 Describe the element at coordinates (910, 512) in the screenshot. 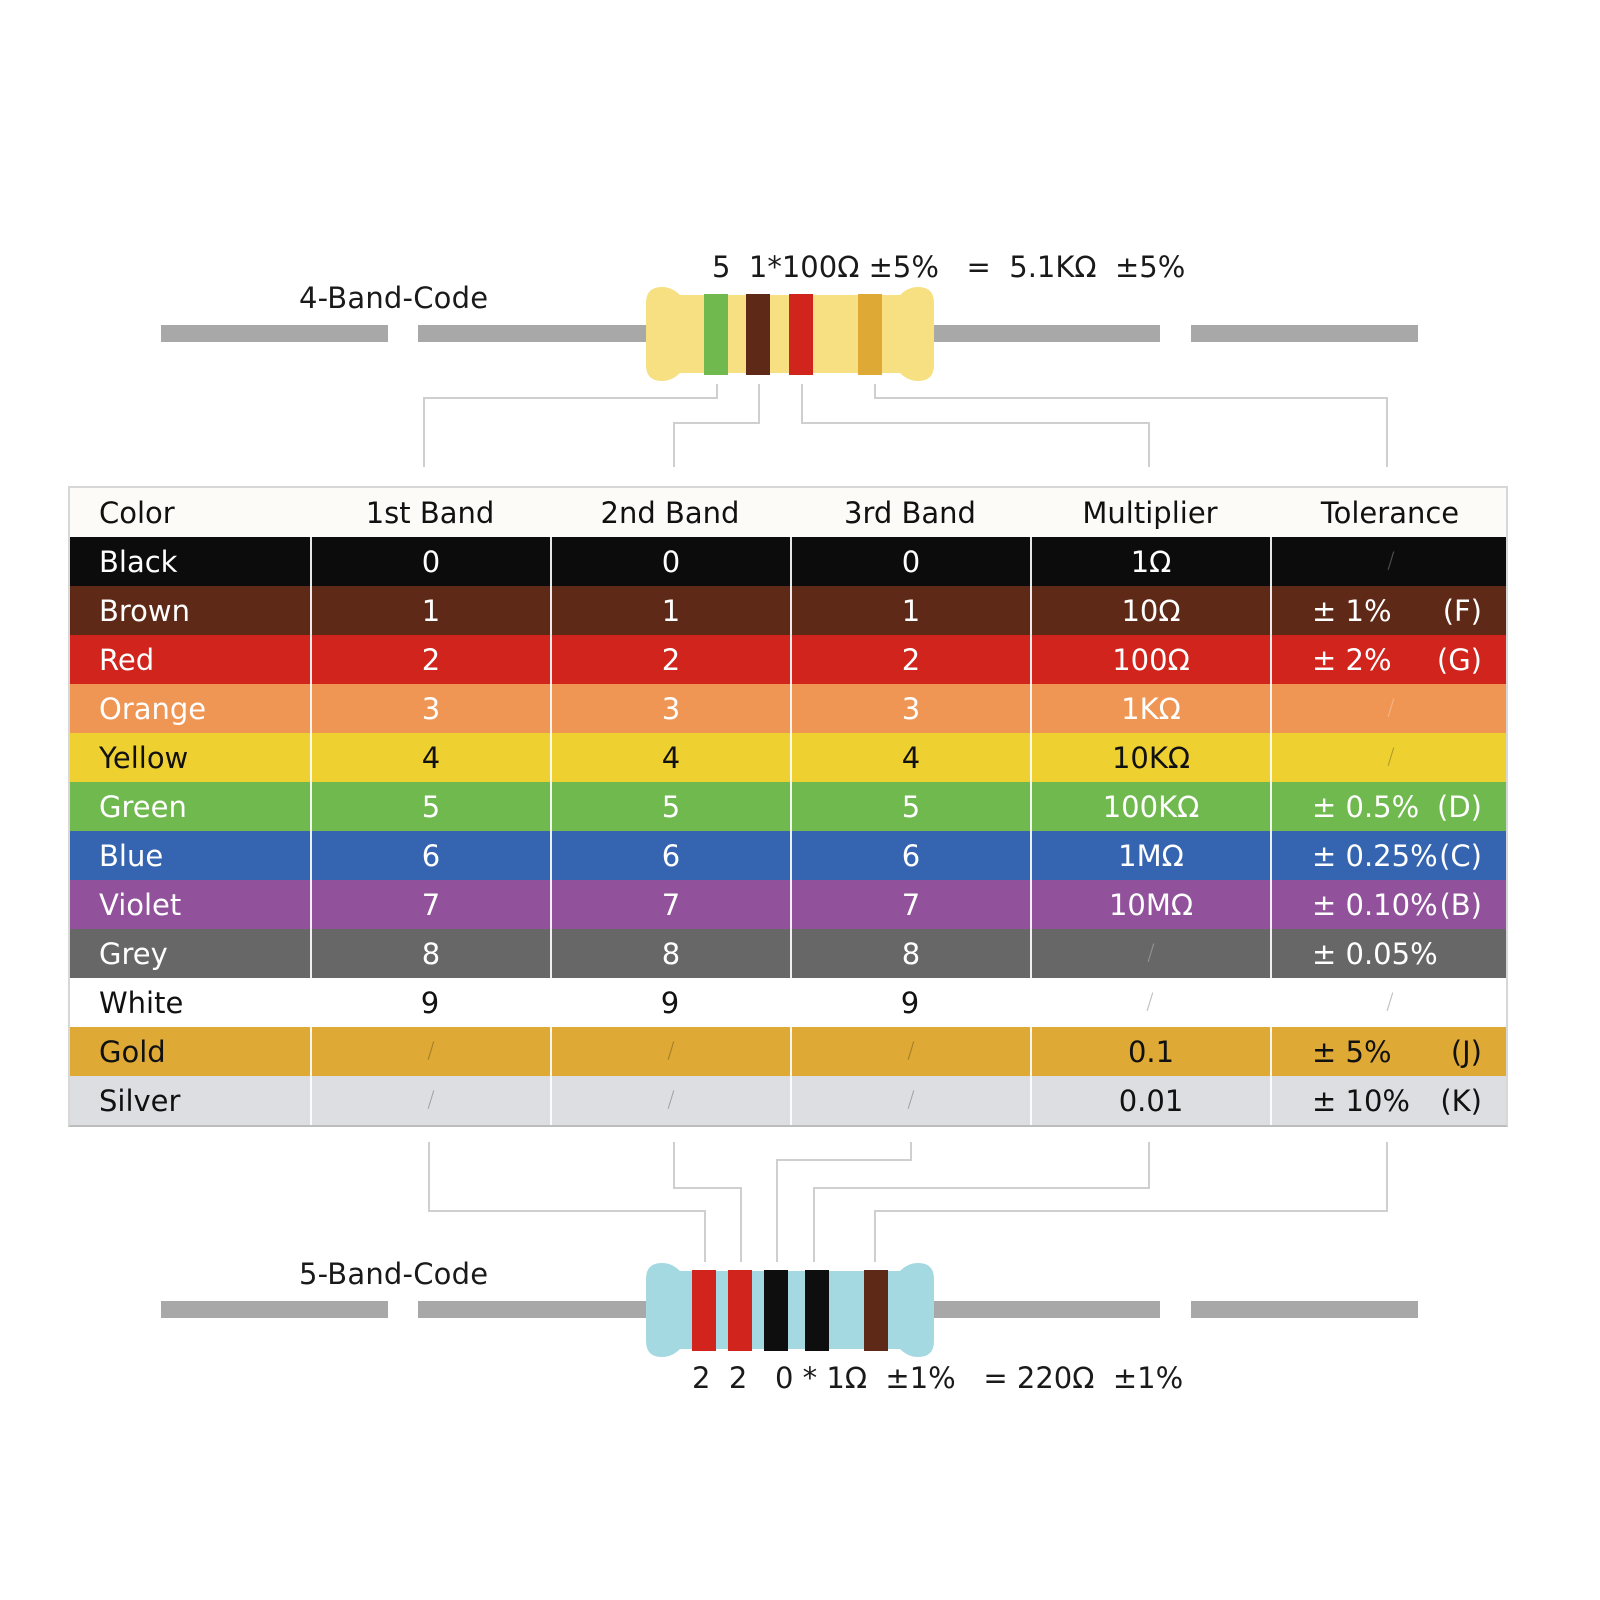

I see `header-3rd-band: 3rd Band` at that location.